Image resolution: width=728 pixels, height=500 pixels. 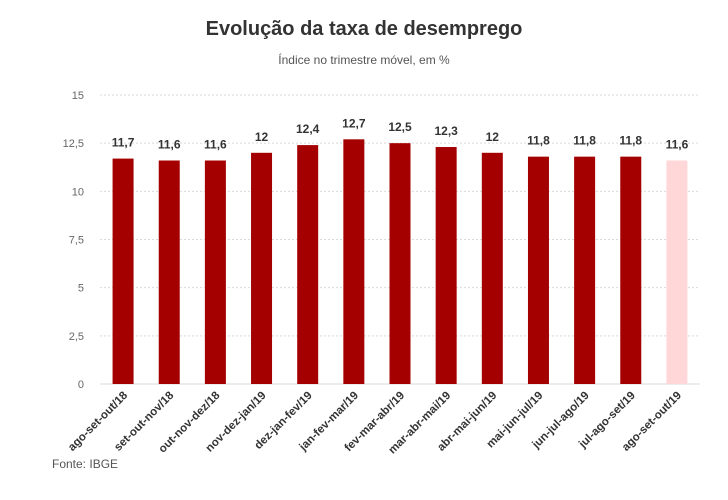 I want to click on y-tick-label: 10, so click(x=78, y=192).